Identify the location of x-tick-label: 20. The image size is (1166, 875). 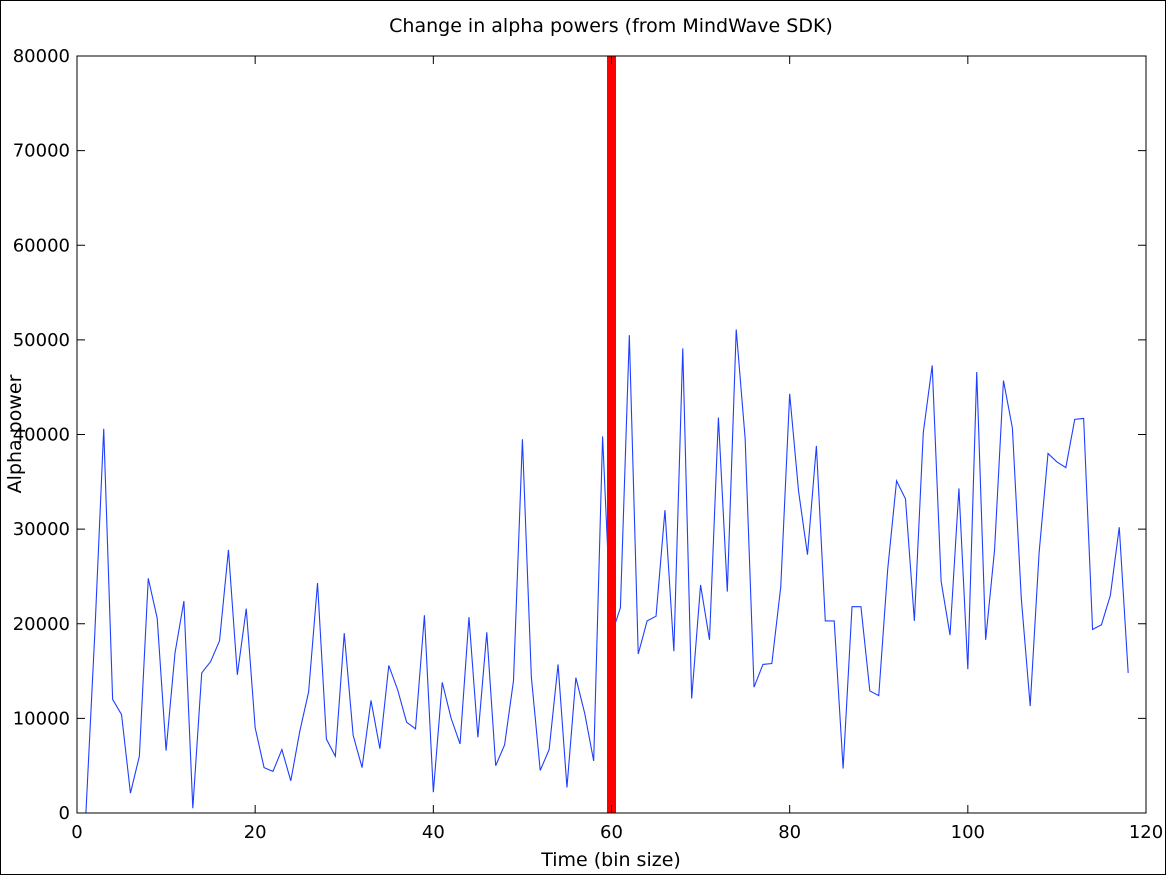
(255, 832).